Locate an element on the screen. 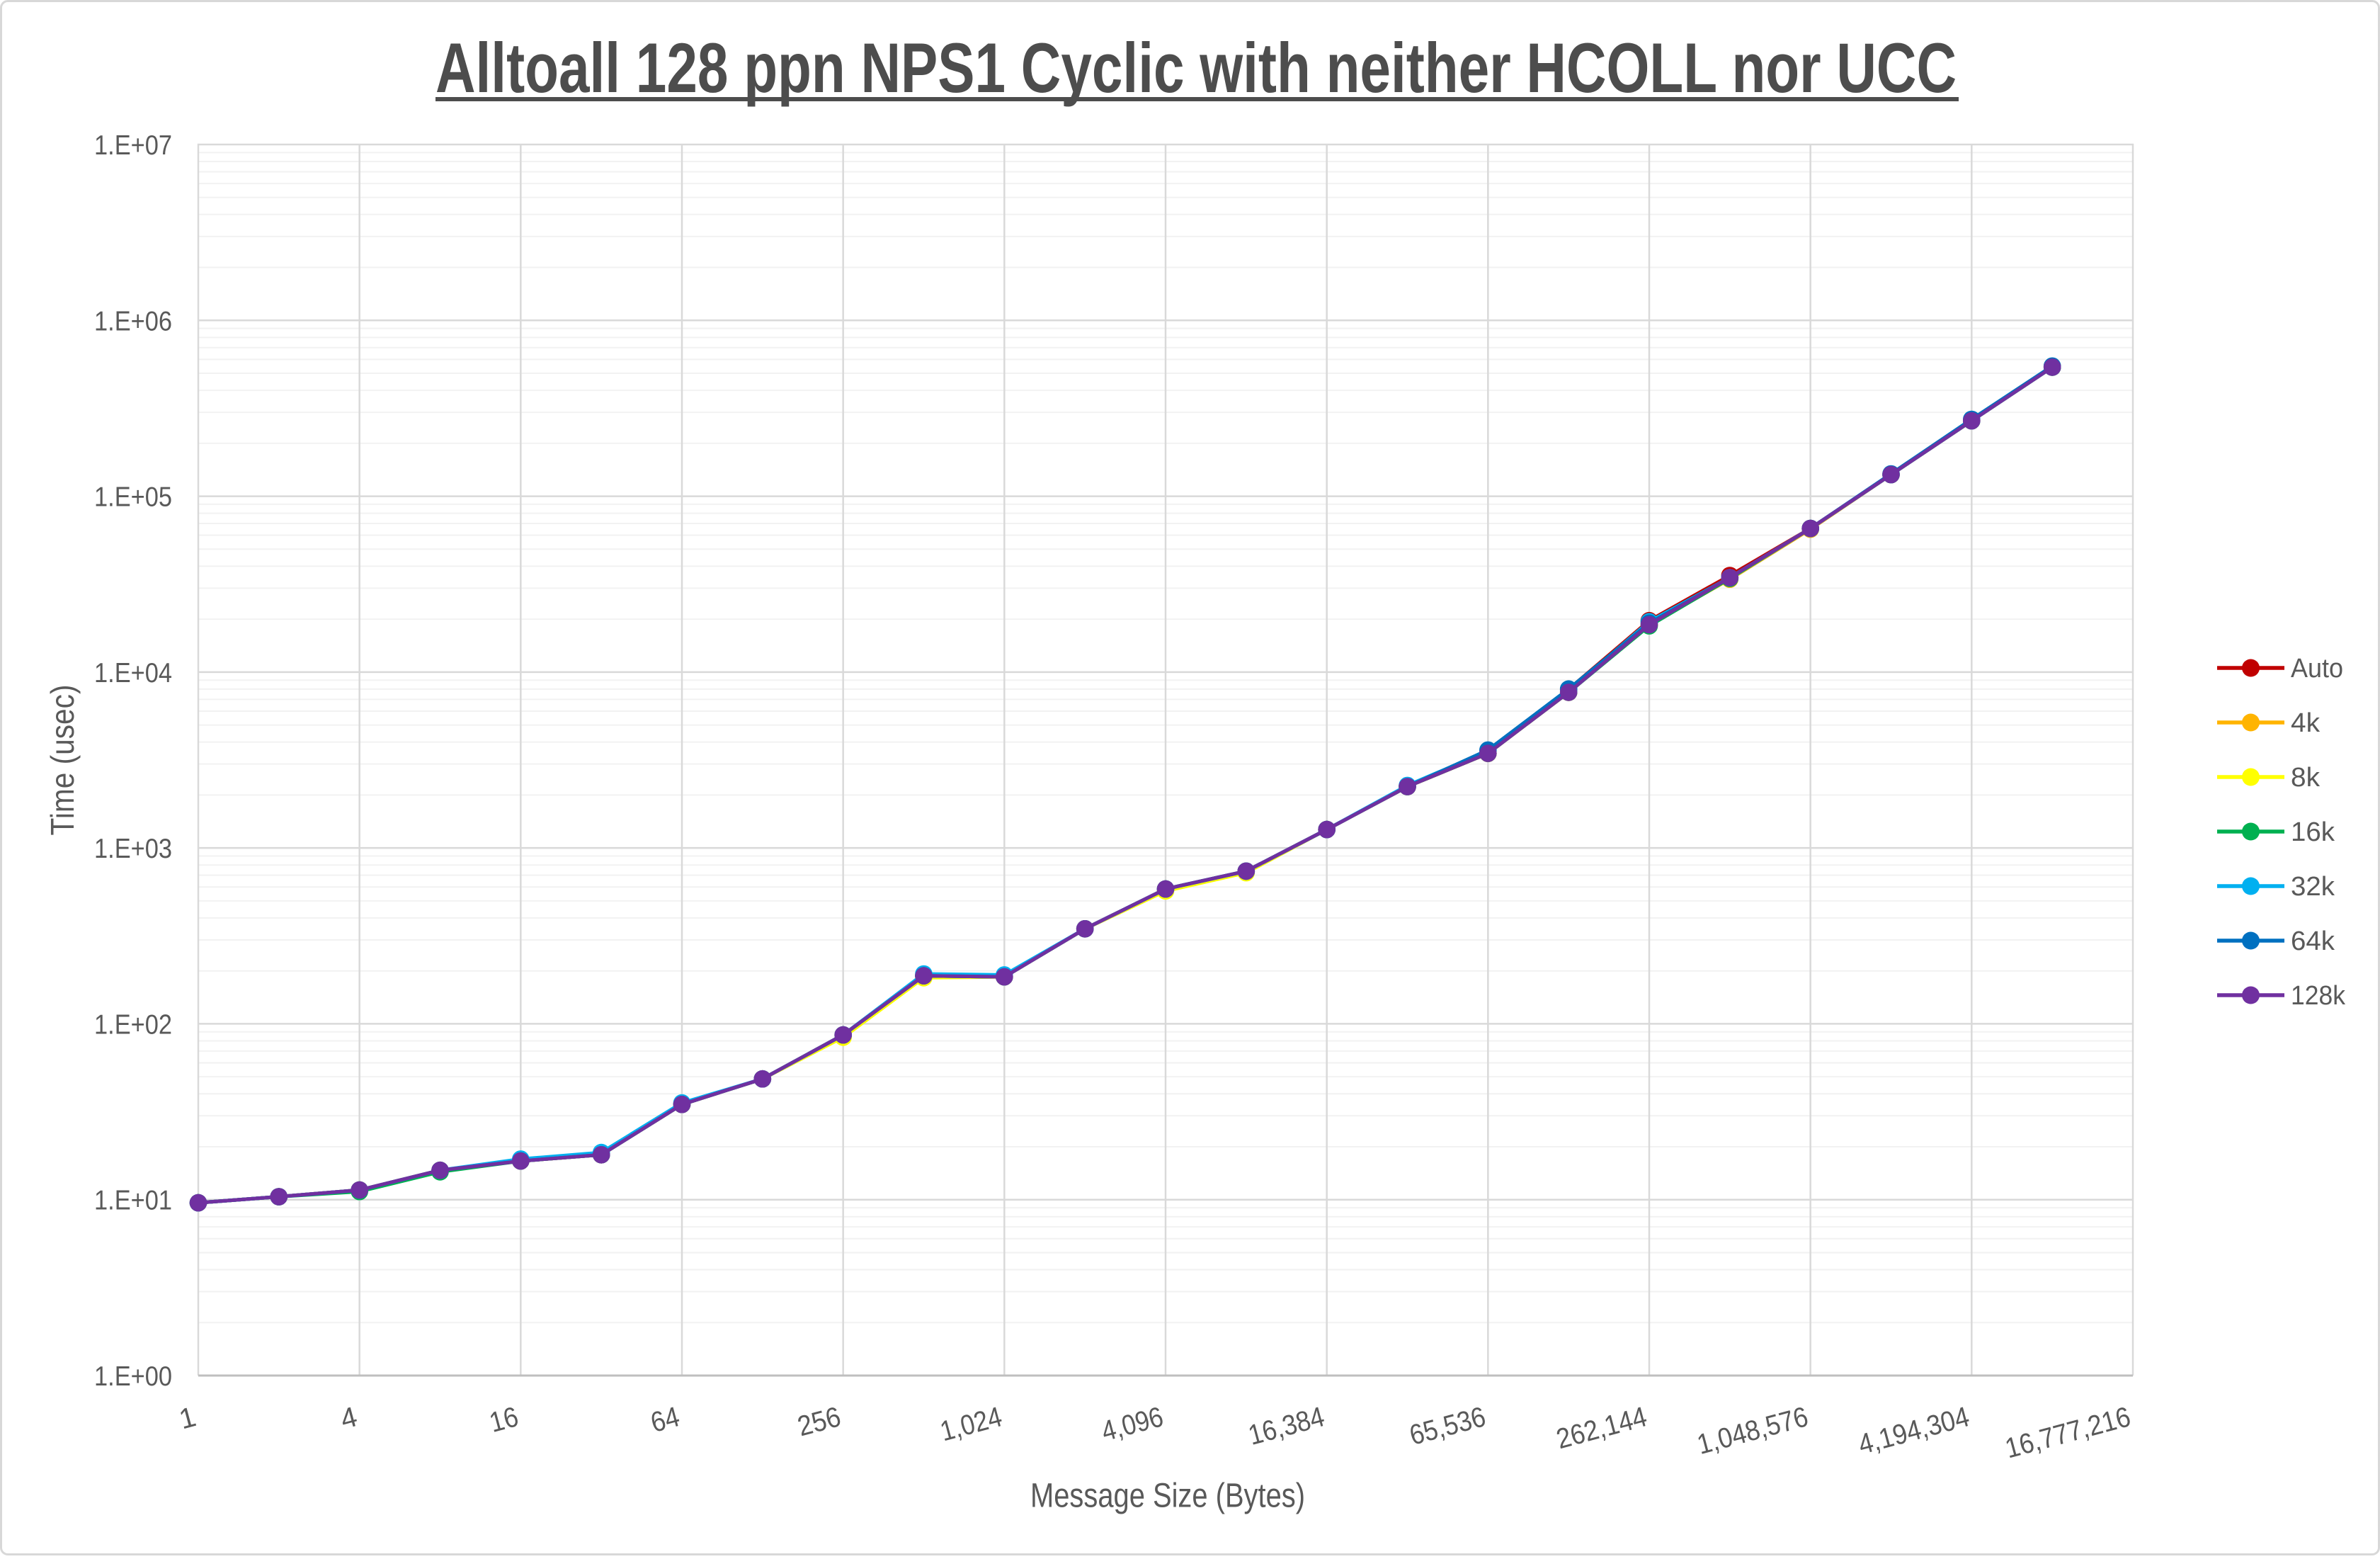  svg-text: 128k is located at coordinates (2318, 996).